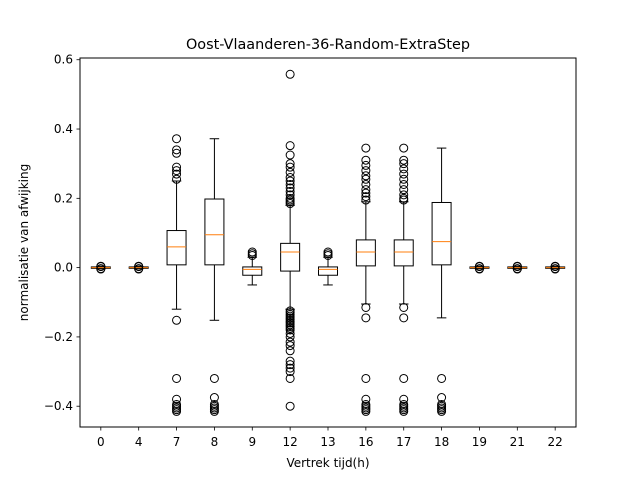 The width and height of the screenshot is (640, 480). Describe the element at coordinates (328, 45) in the screenshot. I see `chart-title: Oost-Vlaanderen-36-Random-ExtraStep` at that location.